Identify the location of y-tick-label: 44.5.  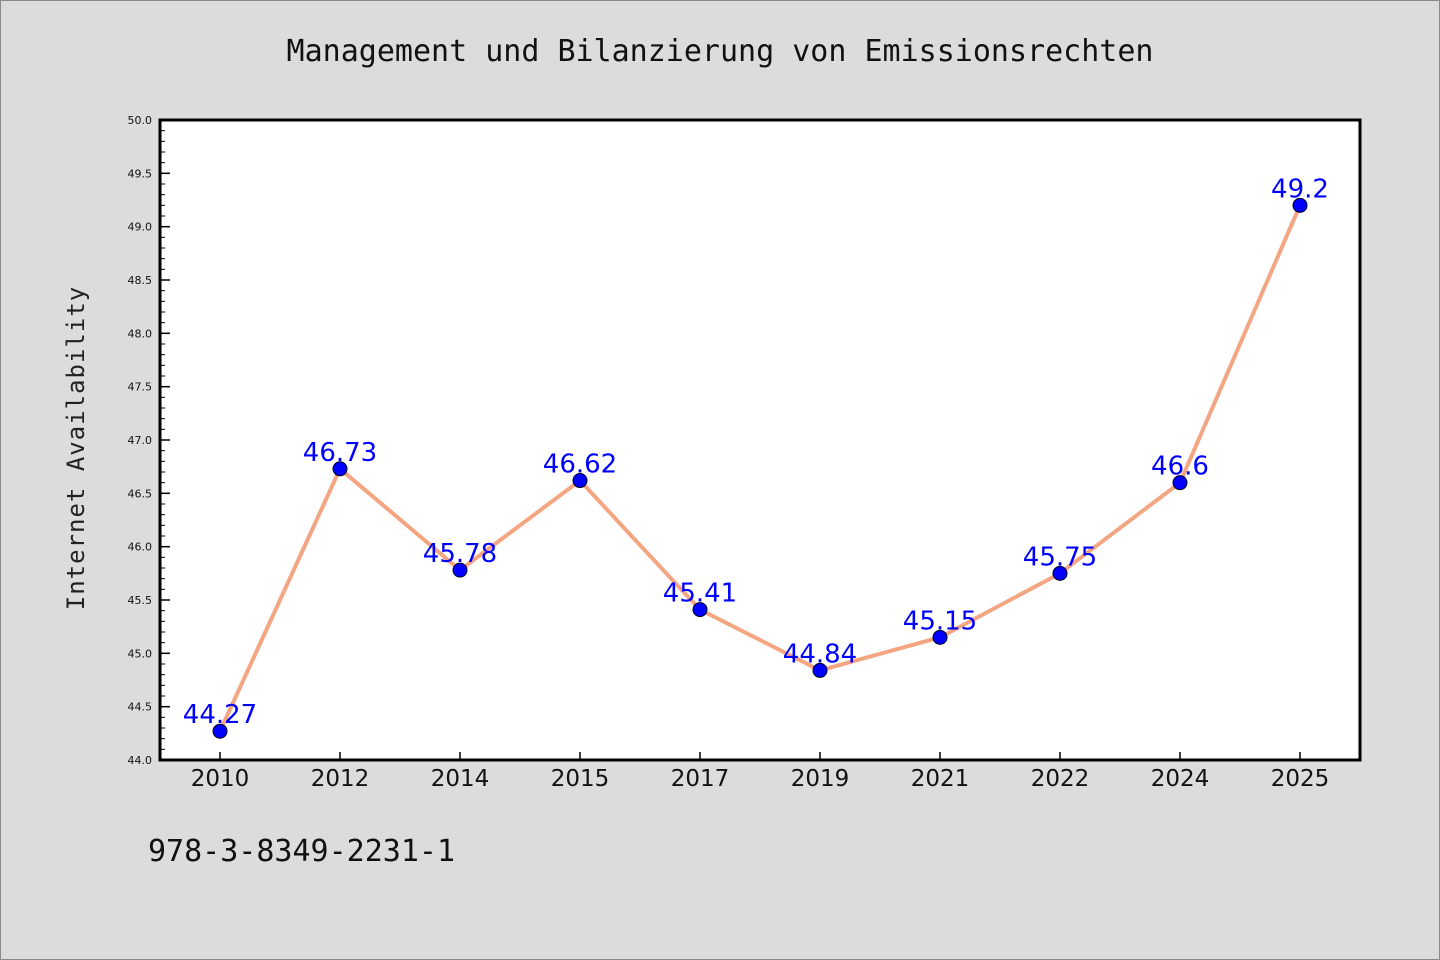
(140, 707).